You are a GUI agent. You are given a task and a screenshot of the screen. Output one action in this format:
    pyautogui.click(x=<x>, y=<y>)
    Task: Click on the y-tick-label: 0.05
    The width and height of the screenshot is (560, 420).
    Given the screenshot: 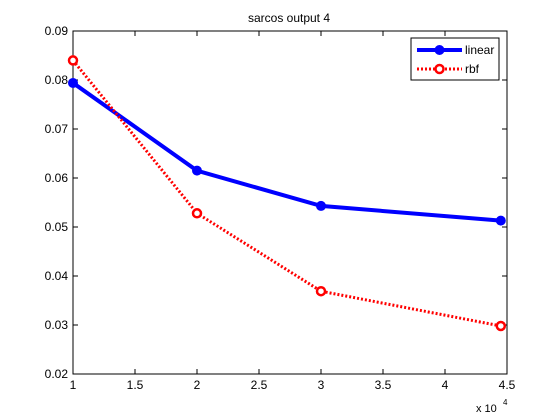 What is the action you would take?
    pyautogui.click(x=57, y=227)
    